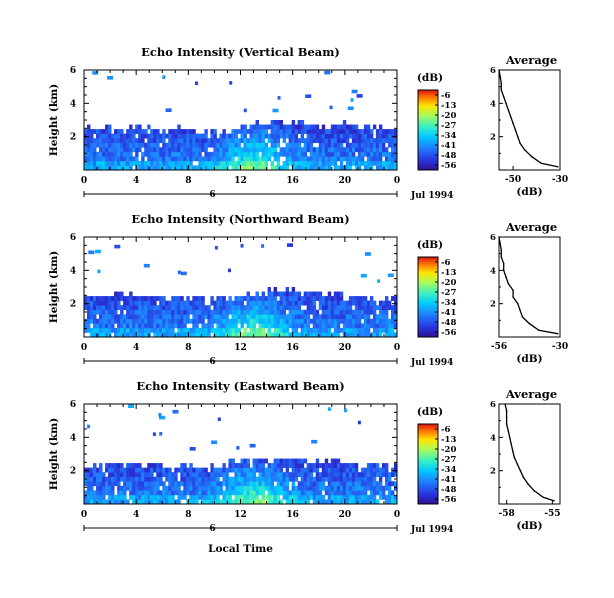 The width and height of the screenshot is (614, 598). Describe the element at coordinates (552, 514) in the screenshot. I see `average-x-tick-label: -55` at that location.